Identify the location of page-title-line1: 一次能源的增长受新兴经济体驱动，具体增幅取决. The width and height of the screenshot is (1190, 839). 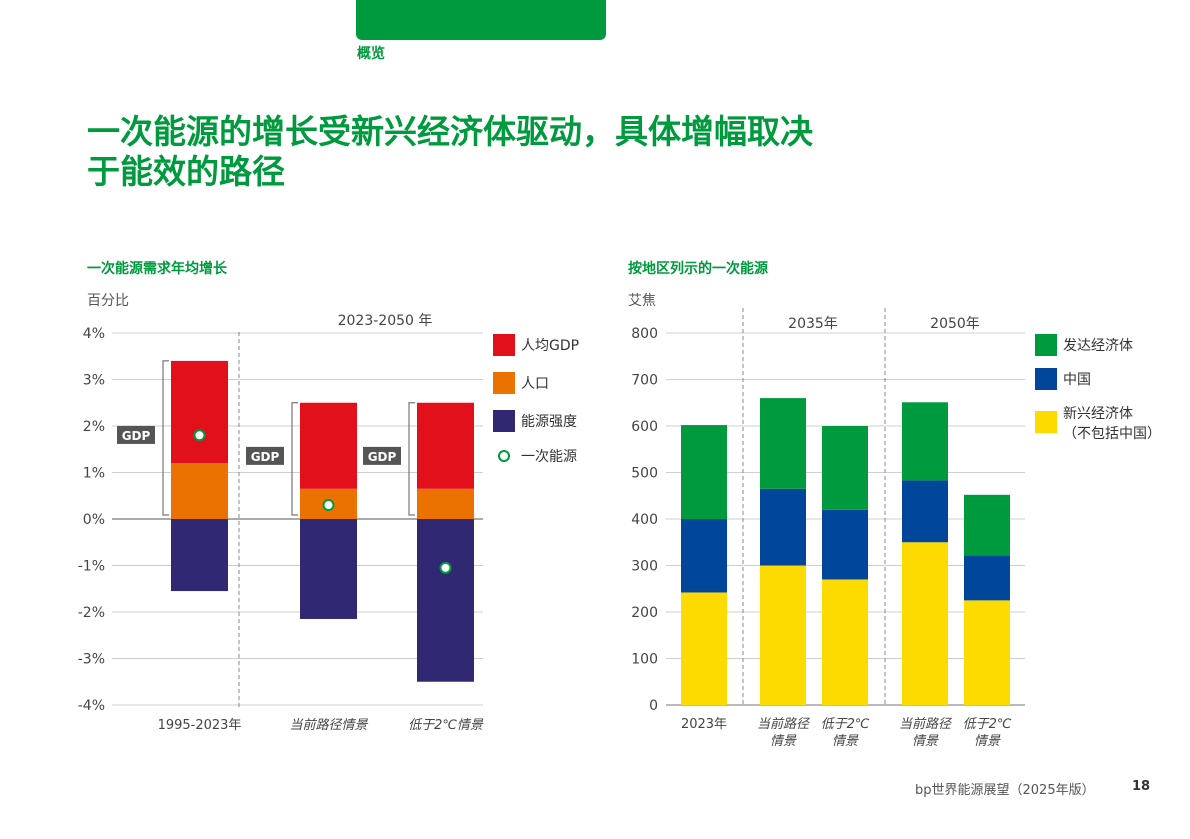
(450, 131).